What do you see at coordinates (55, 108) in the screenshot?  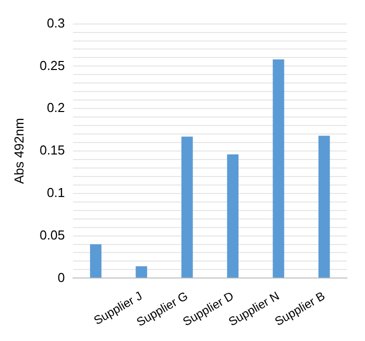 I see `y-tick-label: 0.2` at bounding box center [55, 108].